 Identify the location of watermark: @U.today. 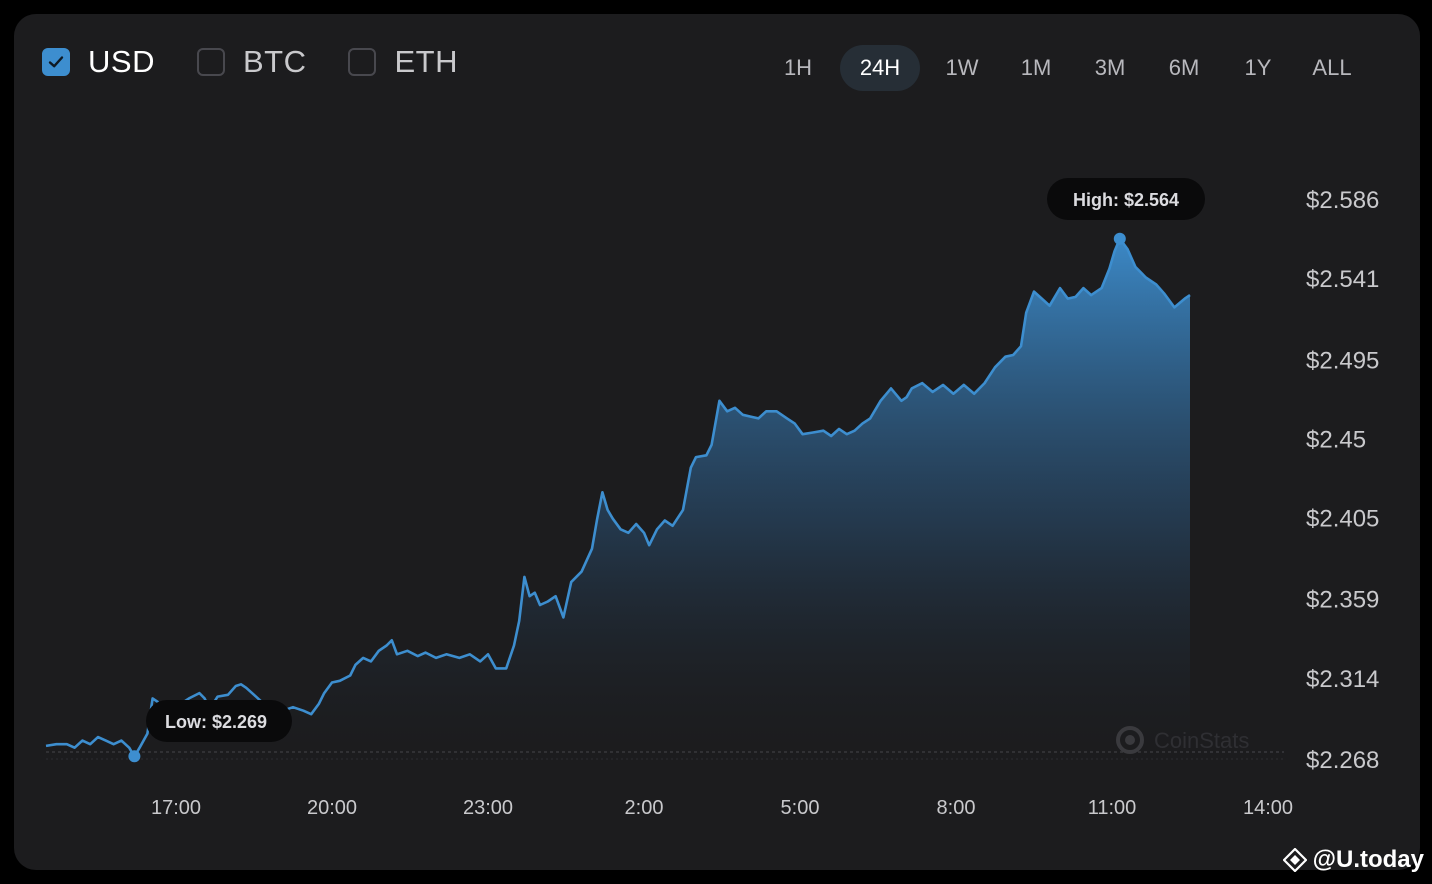
(1353, 860).